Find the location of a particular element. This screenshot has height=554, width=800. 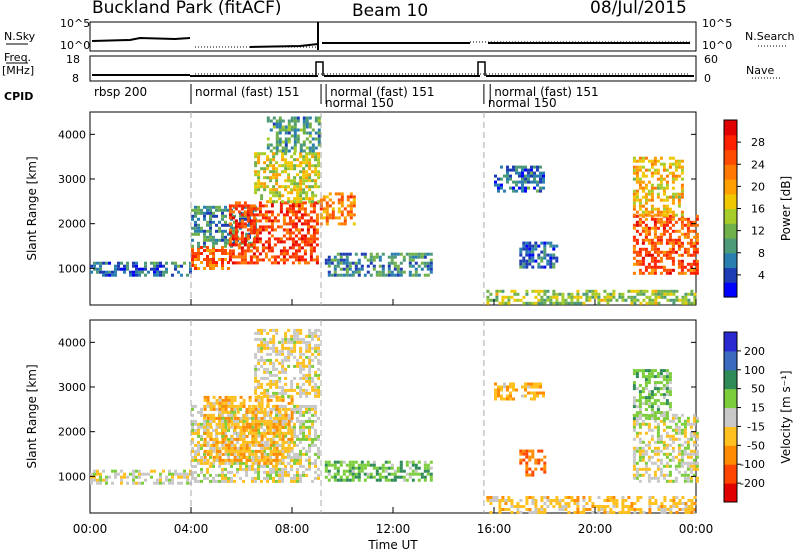

colorbar-swatch is located at coordinates (730, 260).